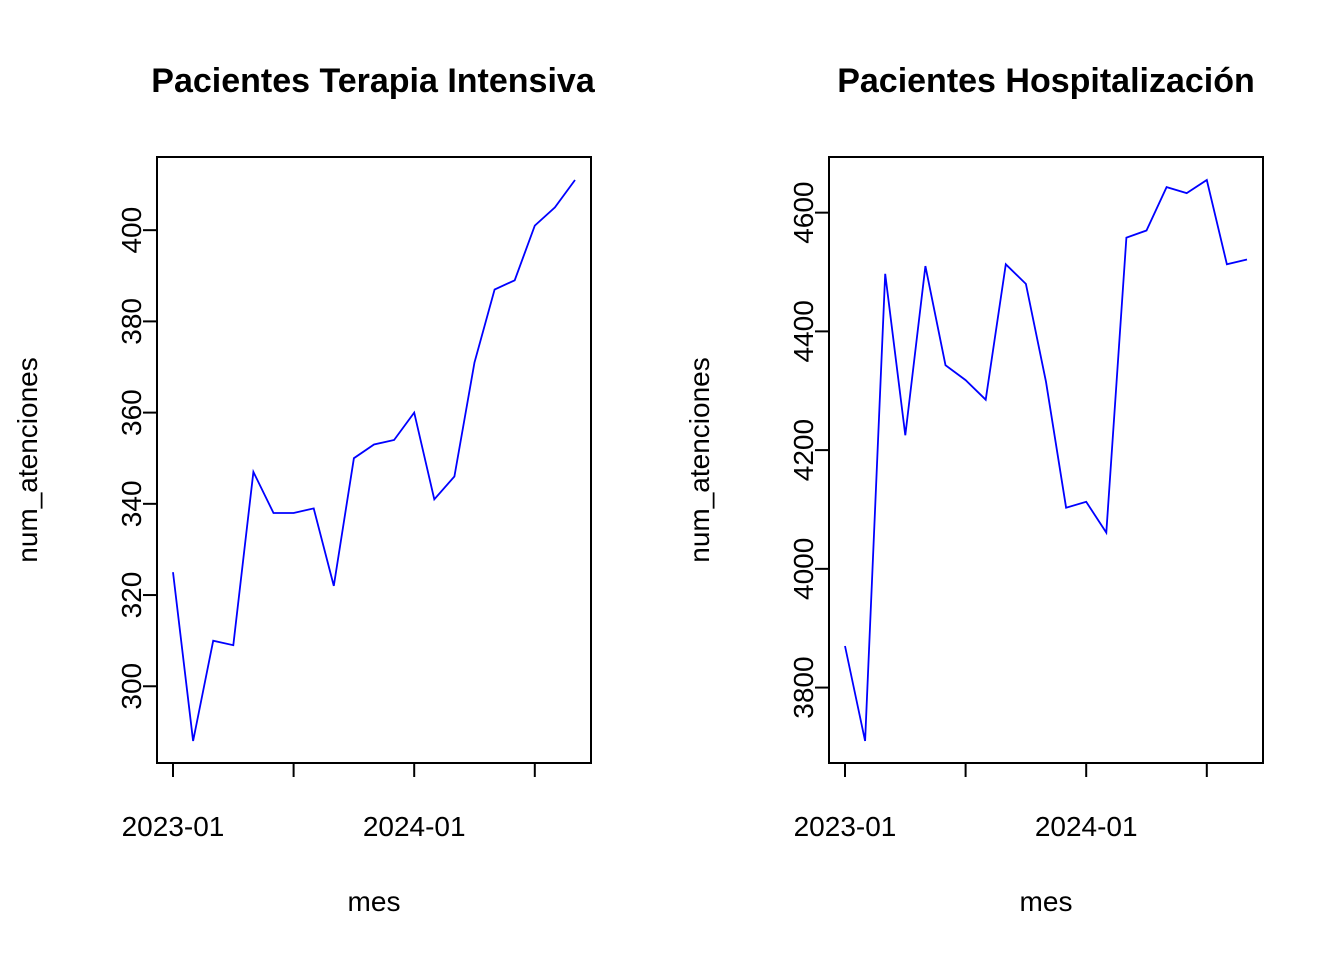 The height and width of the screenshot is (960, 1344). What do you see at coordinates (374, 901) in the screenshot?
I see `x-axis-label-icu: mes` at bounding box center [374, 901].